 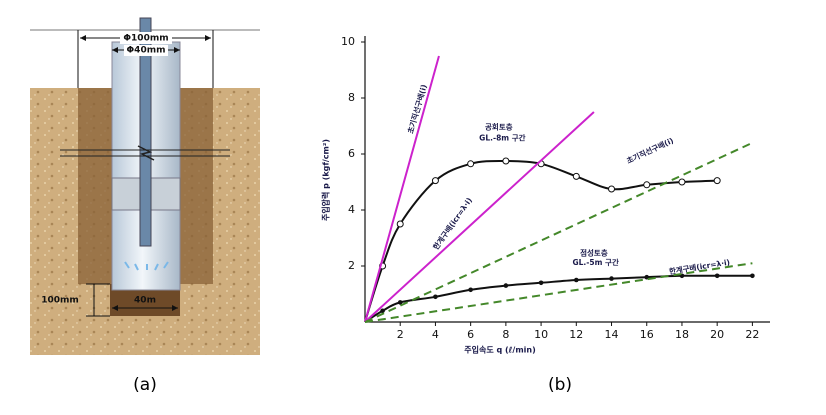 What do you see at coordinates (500, 350) in the screenshot?
I see `x-axis-label: 주입속도 q (ℓ/min)` at bounding box center [500, 350].